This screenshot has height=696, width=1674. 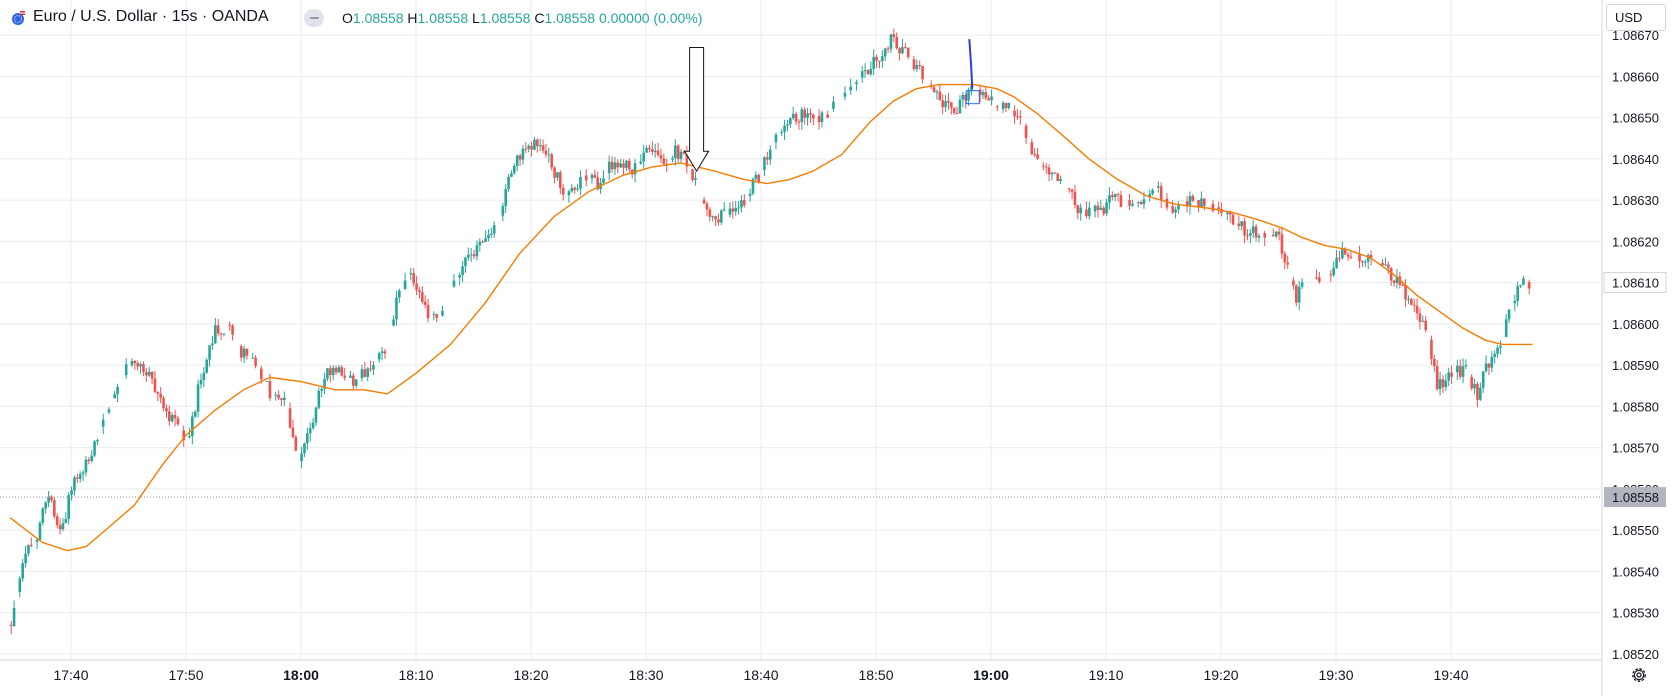 I want to click on symbol-title: Euro / U.S. Dollar · 15s · OANDA, so click(x=151, y=16).